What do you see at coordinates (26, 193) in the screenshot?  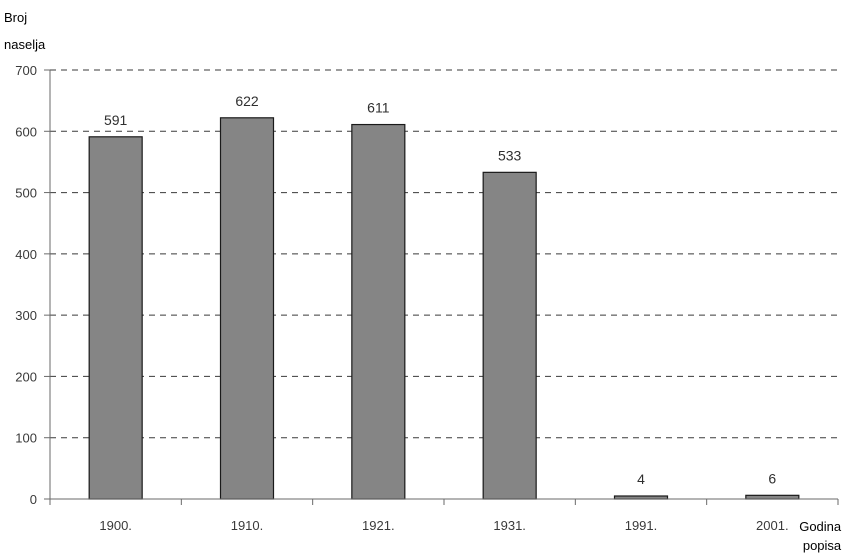 I see `y-tick-label: 500` at bounding box center [26, 193].